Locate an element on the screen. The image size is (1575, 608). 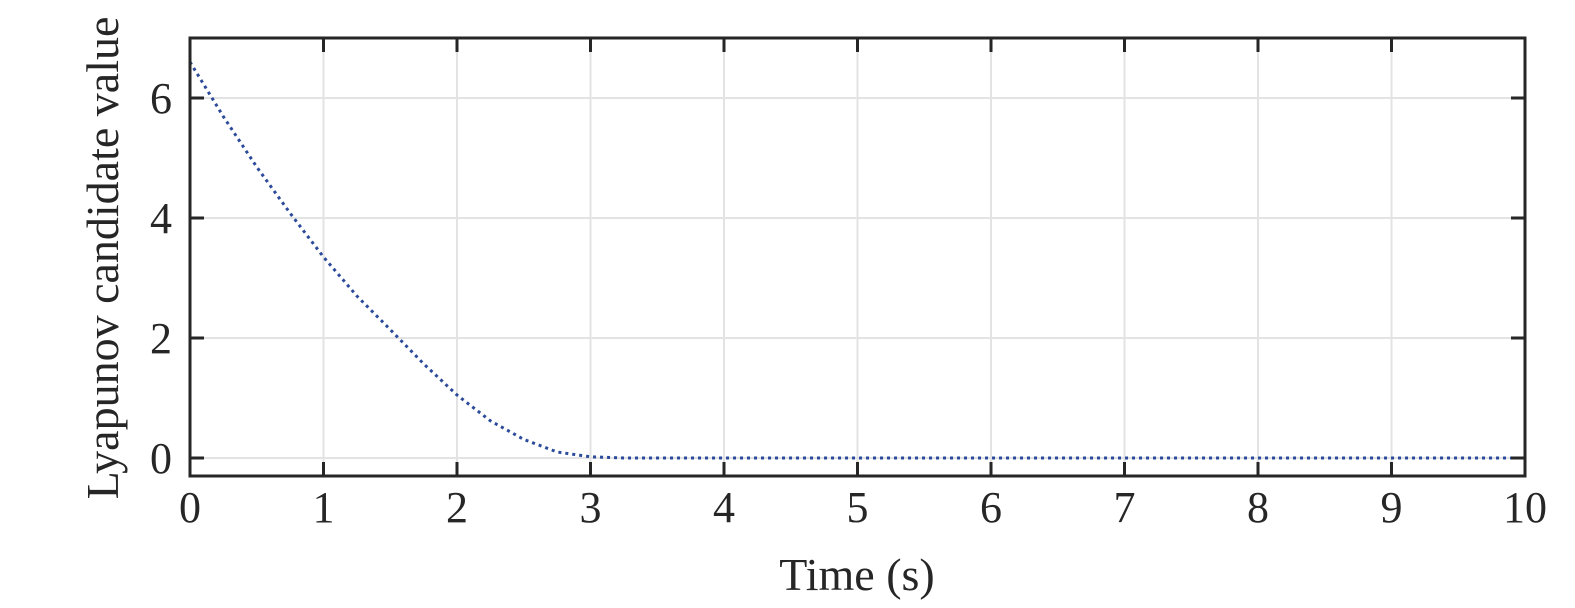
x-tick-label: 5 is located at coordinates (858, 507).